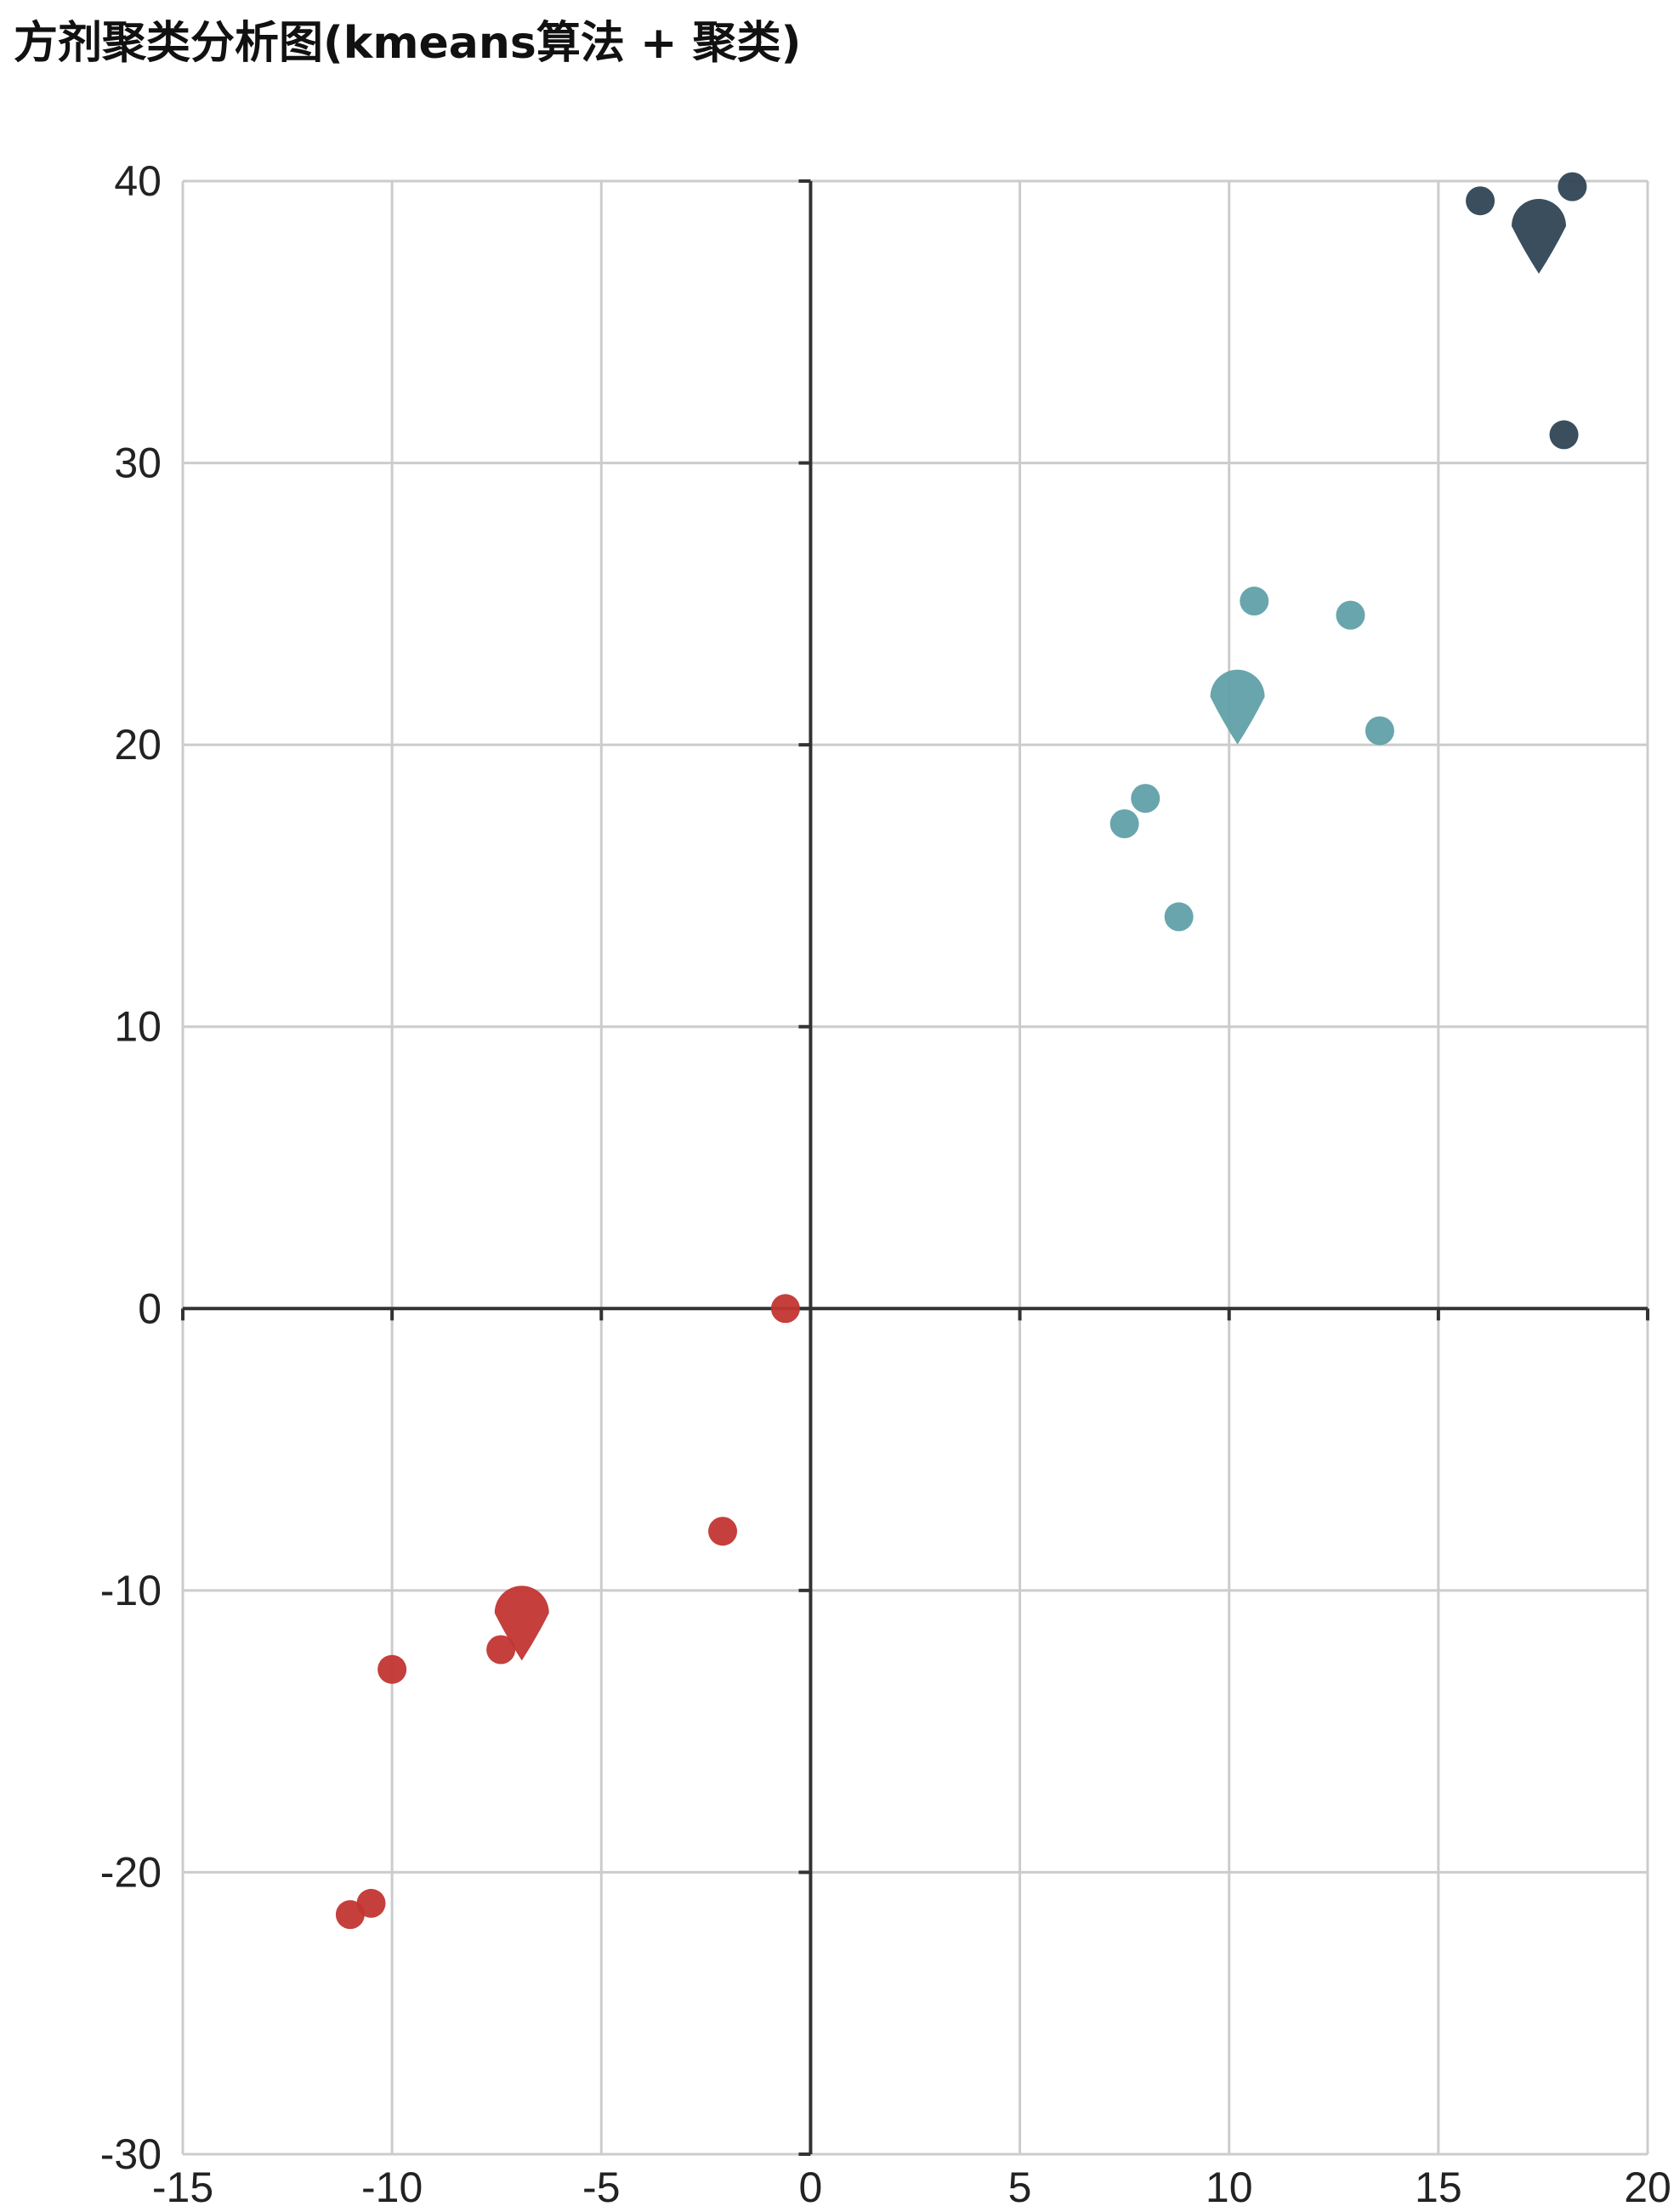  Describe the element at coordinates (1229, 2187) in the screenshot. I see `x-tick-label: 10` at that location.